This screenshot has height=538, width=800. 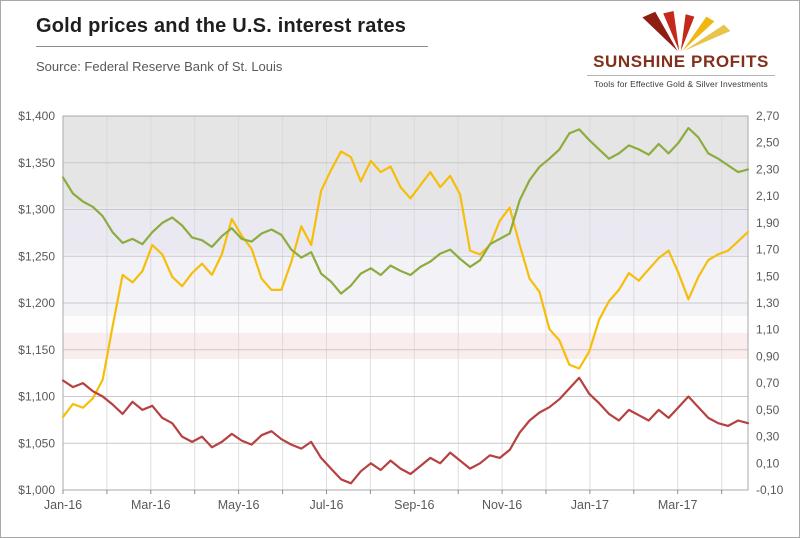 I want to click on svg-text: $1,050, so click(x=36, y=443).